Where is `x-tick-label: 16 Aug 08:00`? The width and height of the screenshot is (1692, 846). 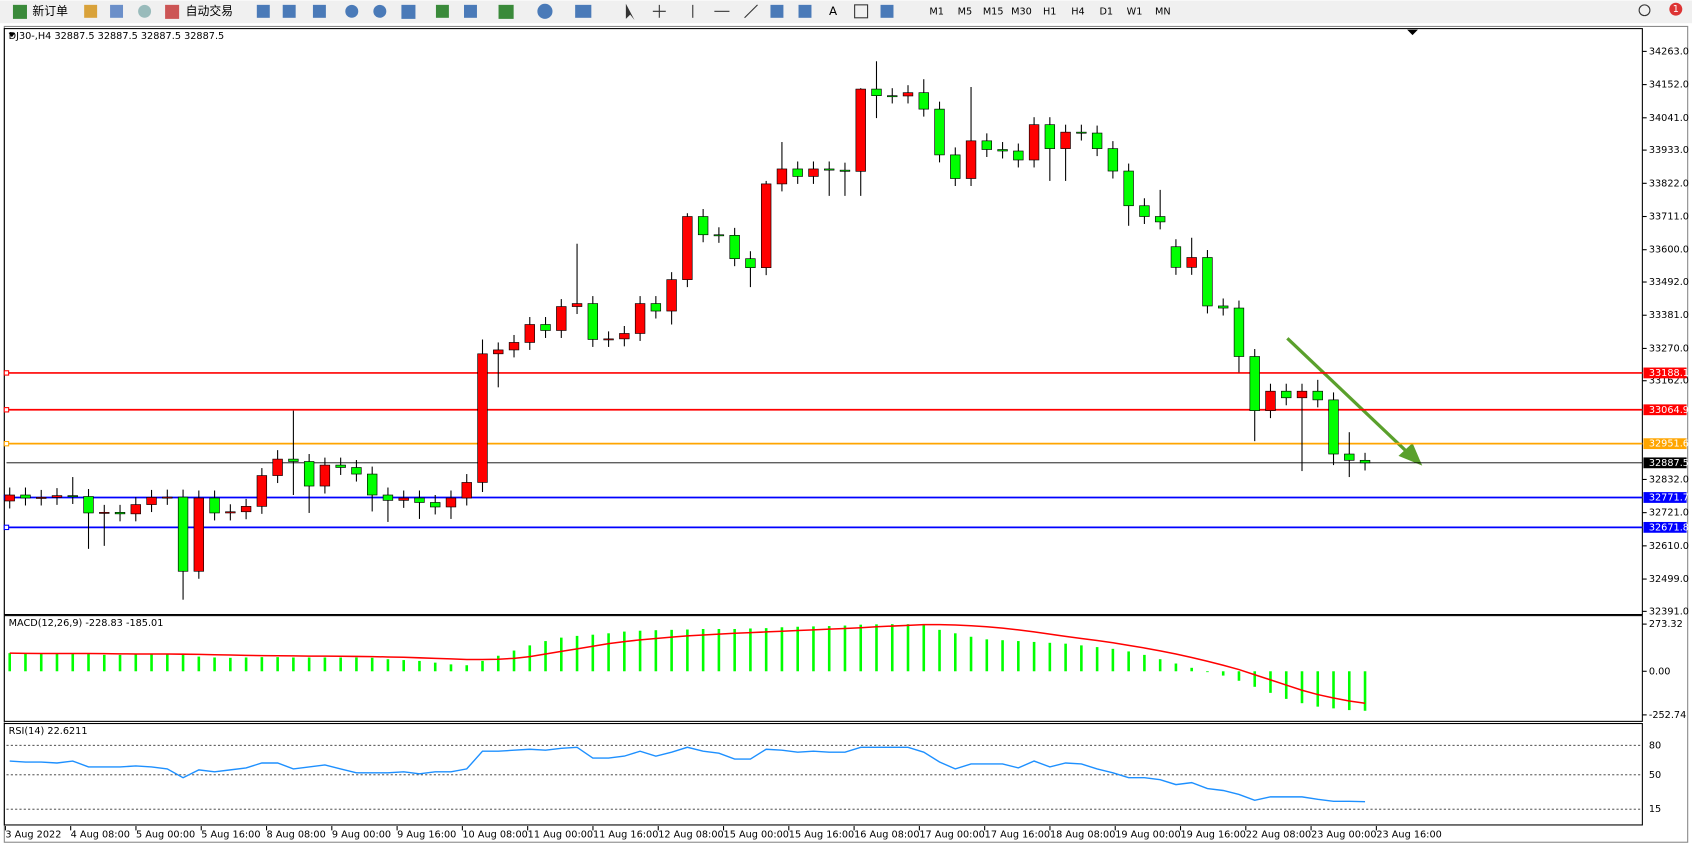
x-tick-label: 16 Aug 08:00 is located at coordinates (886, 835).